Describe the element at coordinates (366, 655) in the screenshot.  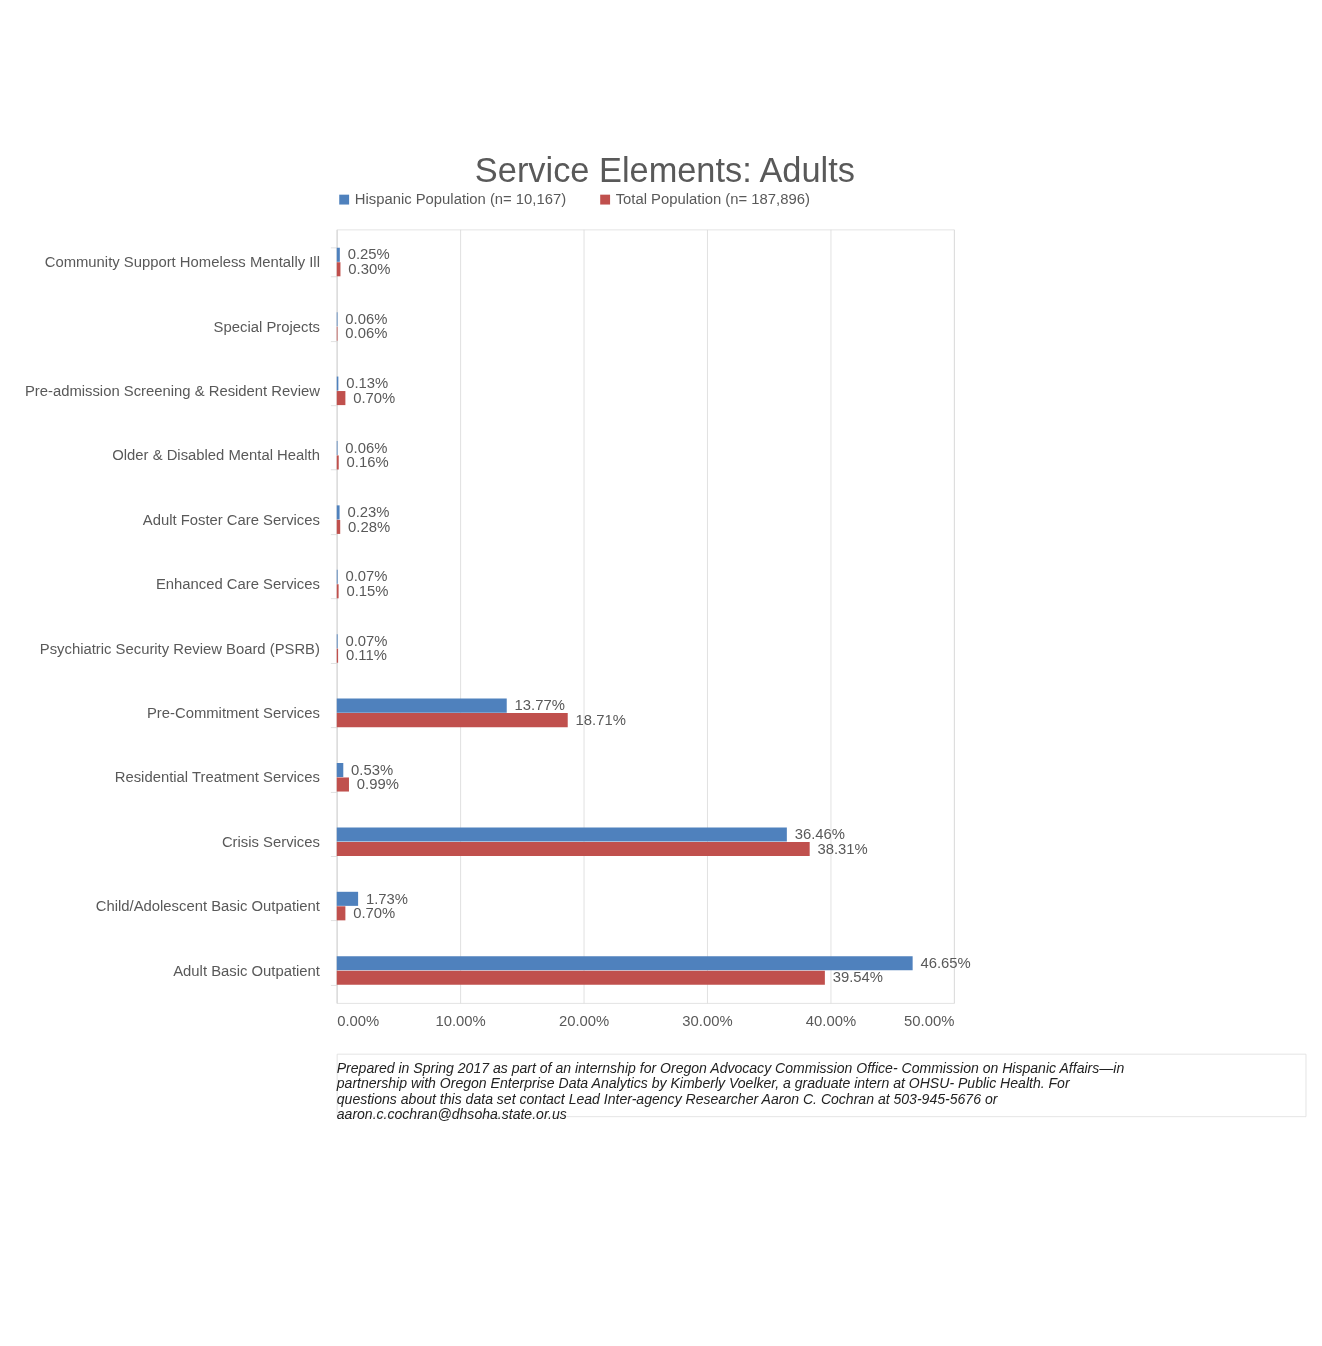
I see `data-label: 0.11%` at that location.